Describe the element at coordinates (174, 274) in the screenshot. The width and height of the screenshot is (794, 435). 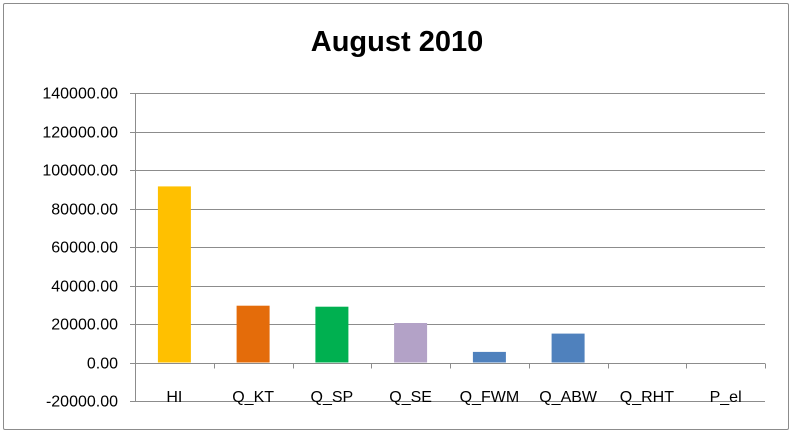
I see `bar-hi` at that location.